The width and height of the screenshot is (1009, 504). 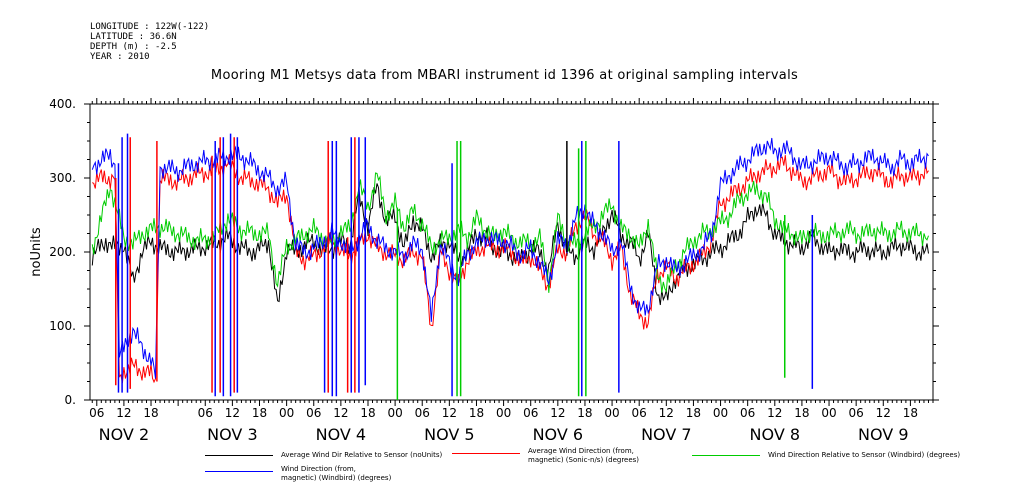 What do you see at coordinates (486, 453) in the screenshot?
I see `legend-swatch-red` at bounding box center [486, 453].